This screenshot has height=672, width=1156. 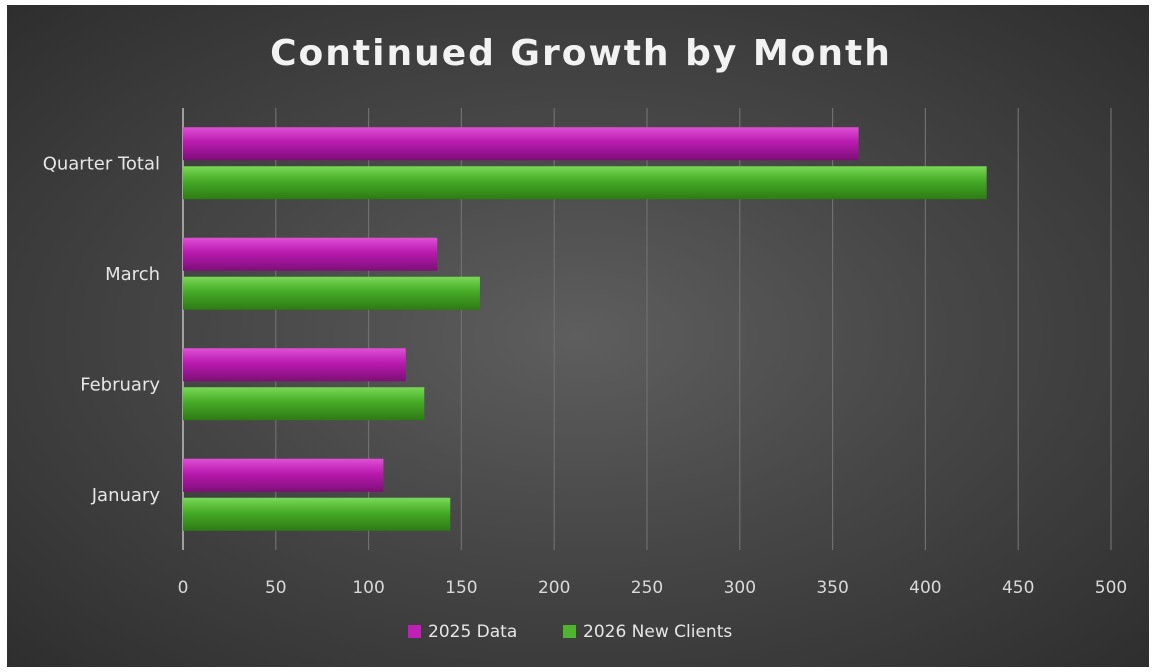 What do you see at coordinates (740, 588) in the screenshot?
I see `x-tick-label: 300` at bounding box center [740, 588].